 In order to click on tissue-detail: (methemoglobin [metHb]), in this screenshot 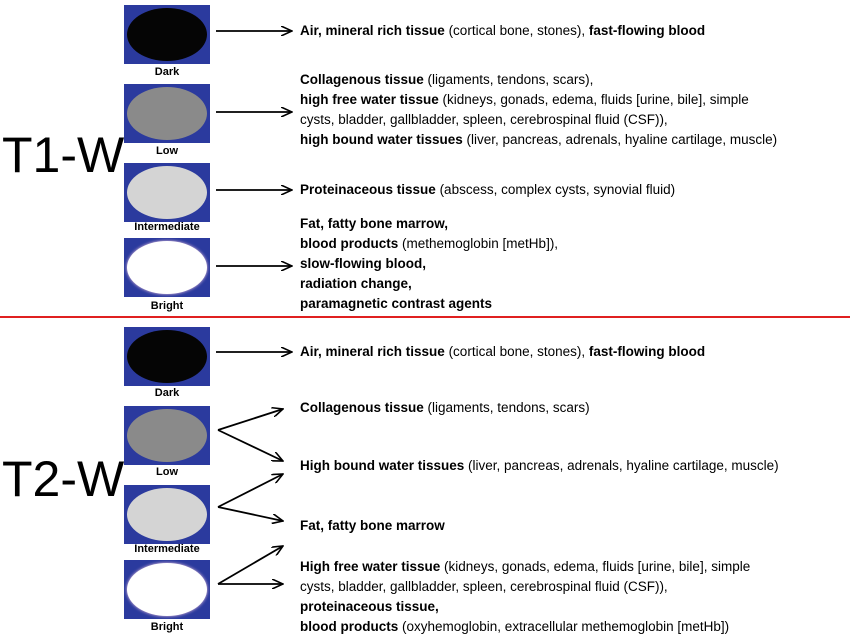, I will do `click(478, 243)`.